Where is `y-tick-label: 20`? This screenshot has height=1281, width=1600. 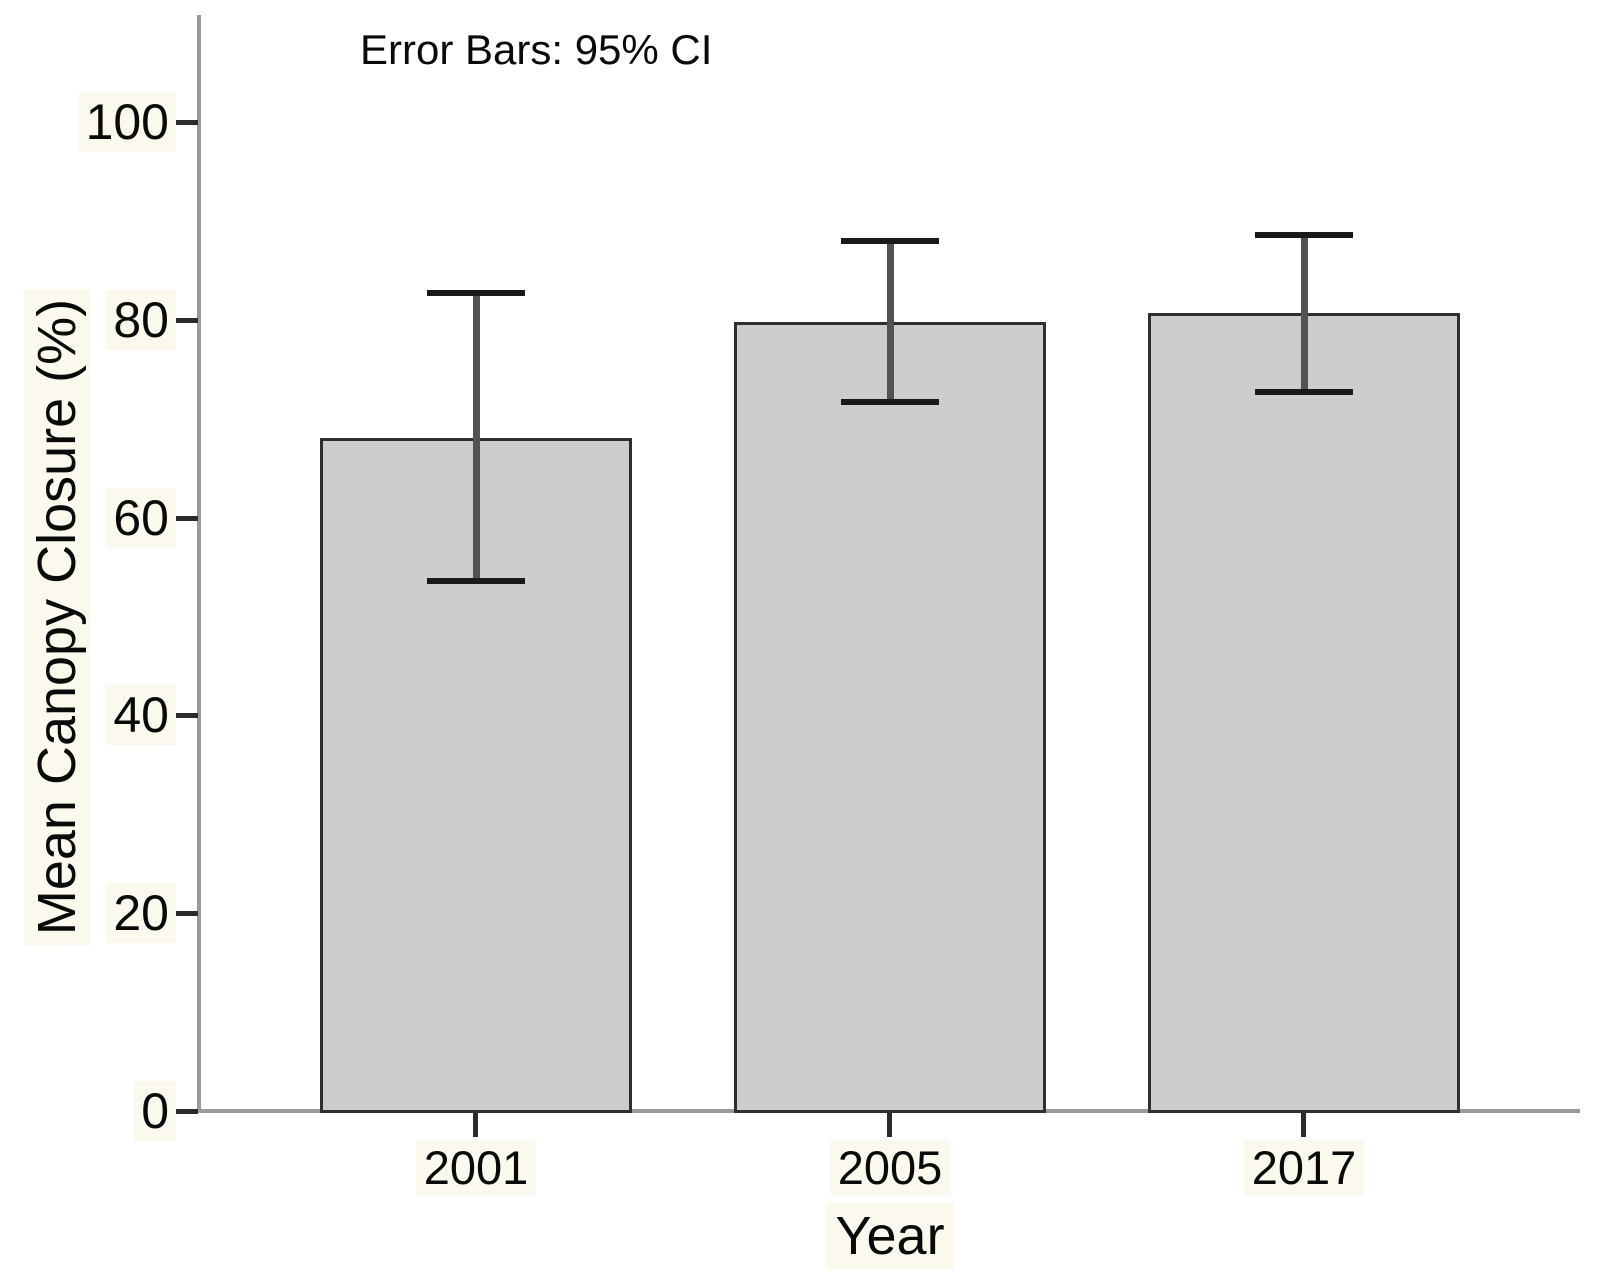 y-tick-label: 20 is located at coordinates (92, 913).